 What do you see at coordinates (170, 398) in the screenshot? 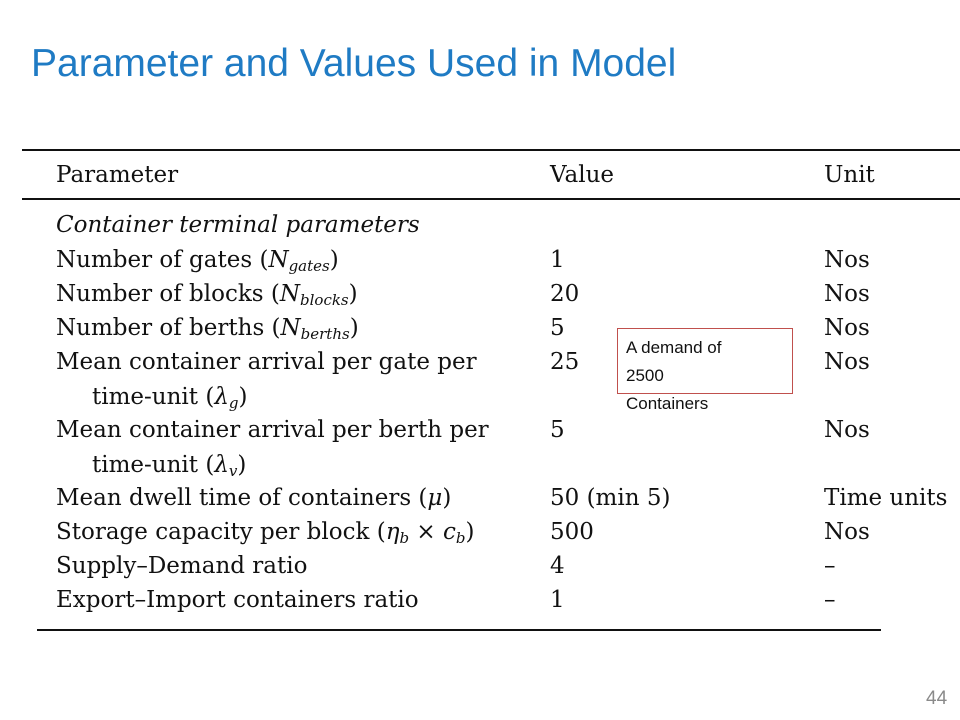
I see `table-row-label-continued: time-unit (λg)` at bounding box center [170, 398].